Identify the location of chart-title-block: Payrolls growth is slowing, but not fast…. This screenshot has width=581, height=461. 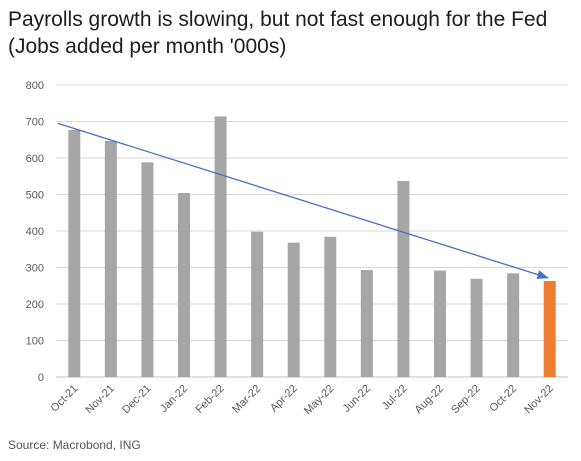
(277, 33).